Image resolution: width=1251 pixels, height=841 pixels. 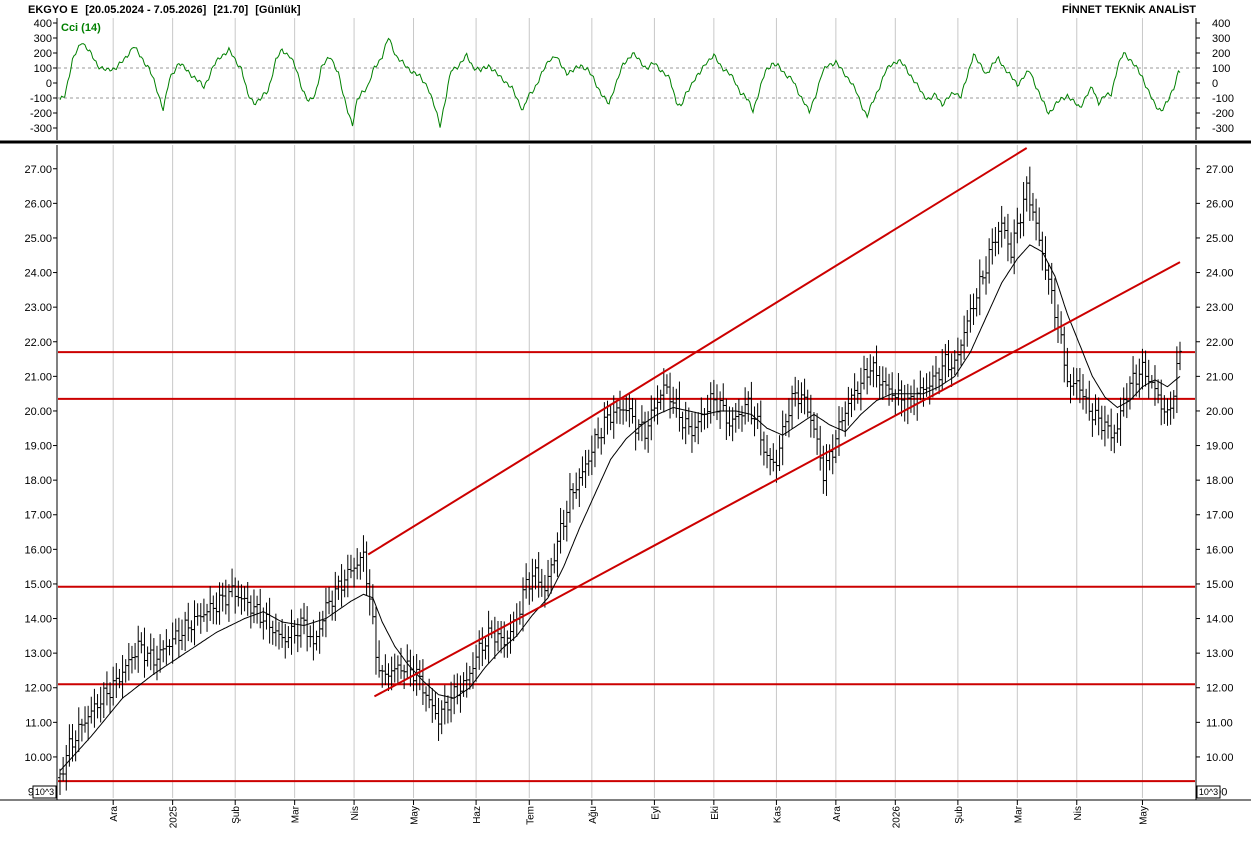 I want to click on cci-tick-left: 100, so click(x=43, y=69).